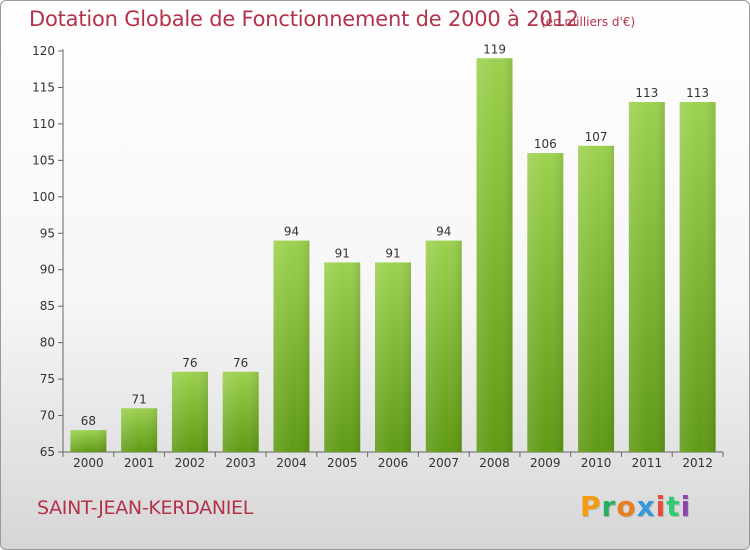 Image resolution: width=750 pixels, height=550 pixels. Describe the element at coordinates (139, 399) in the screenshot. I see `data-label: 71` at that location.